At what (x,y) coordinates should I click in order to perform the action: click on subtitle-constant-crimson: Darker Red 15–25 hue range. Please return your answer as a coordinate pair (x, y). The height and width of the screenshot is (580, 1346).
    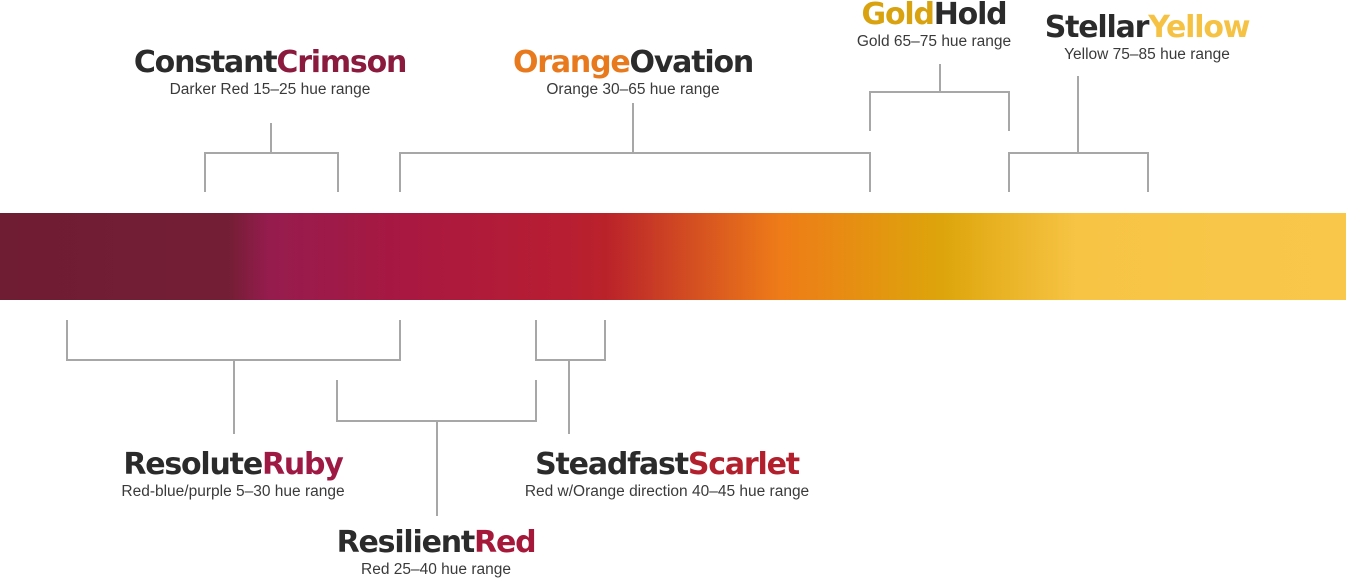
    Looking at the image, I should click on (270, 89).